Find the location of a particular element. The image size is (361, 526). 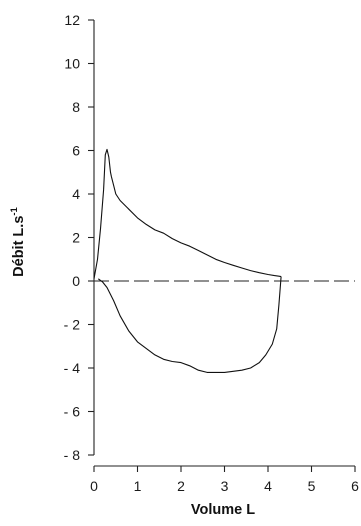

x-tick-label: 3 is located at coordinates (225, 486).